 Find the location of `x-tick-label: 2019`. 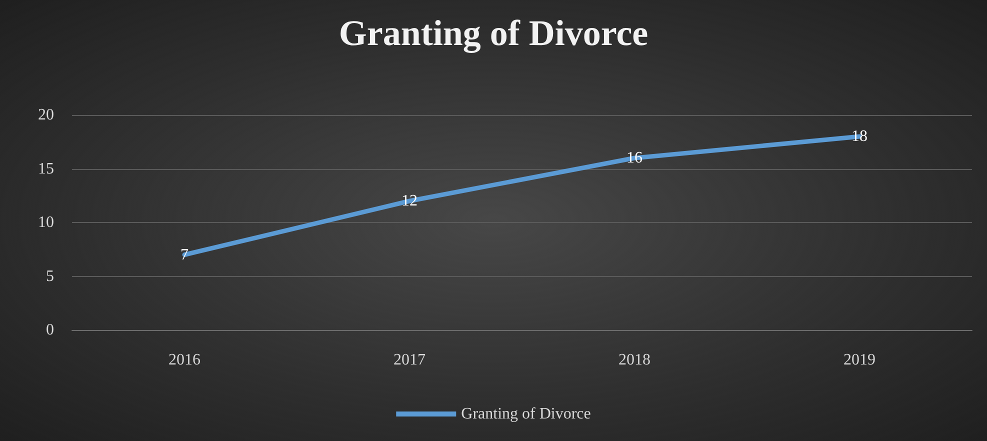

x-tick-label: 2019 is located at coordinates (860, 360).